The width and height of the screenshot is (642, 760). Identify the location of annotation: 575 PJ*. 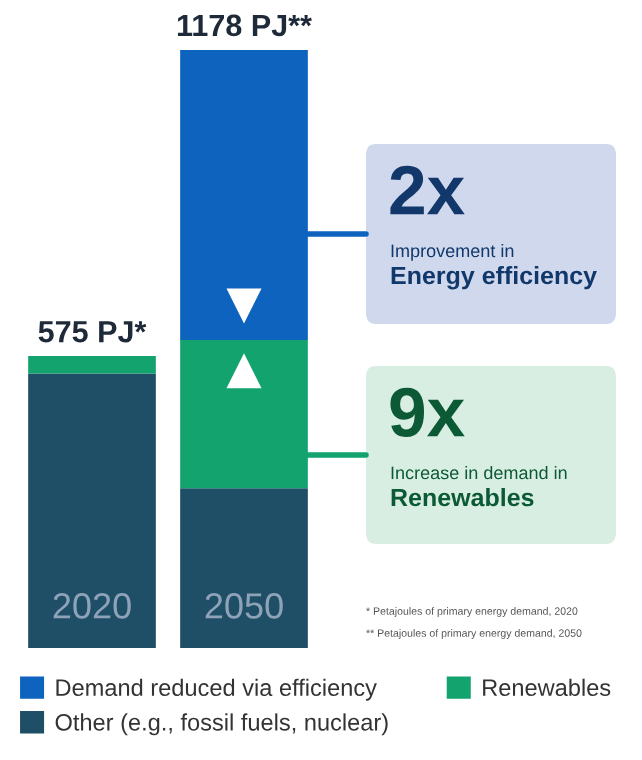
(92, 332).